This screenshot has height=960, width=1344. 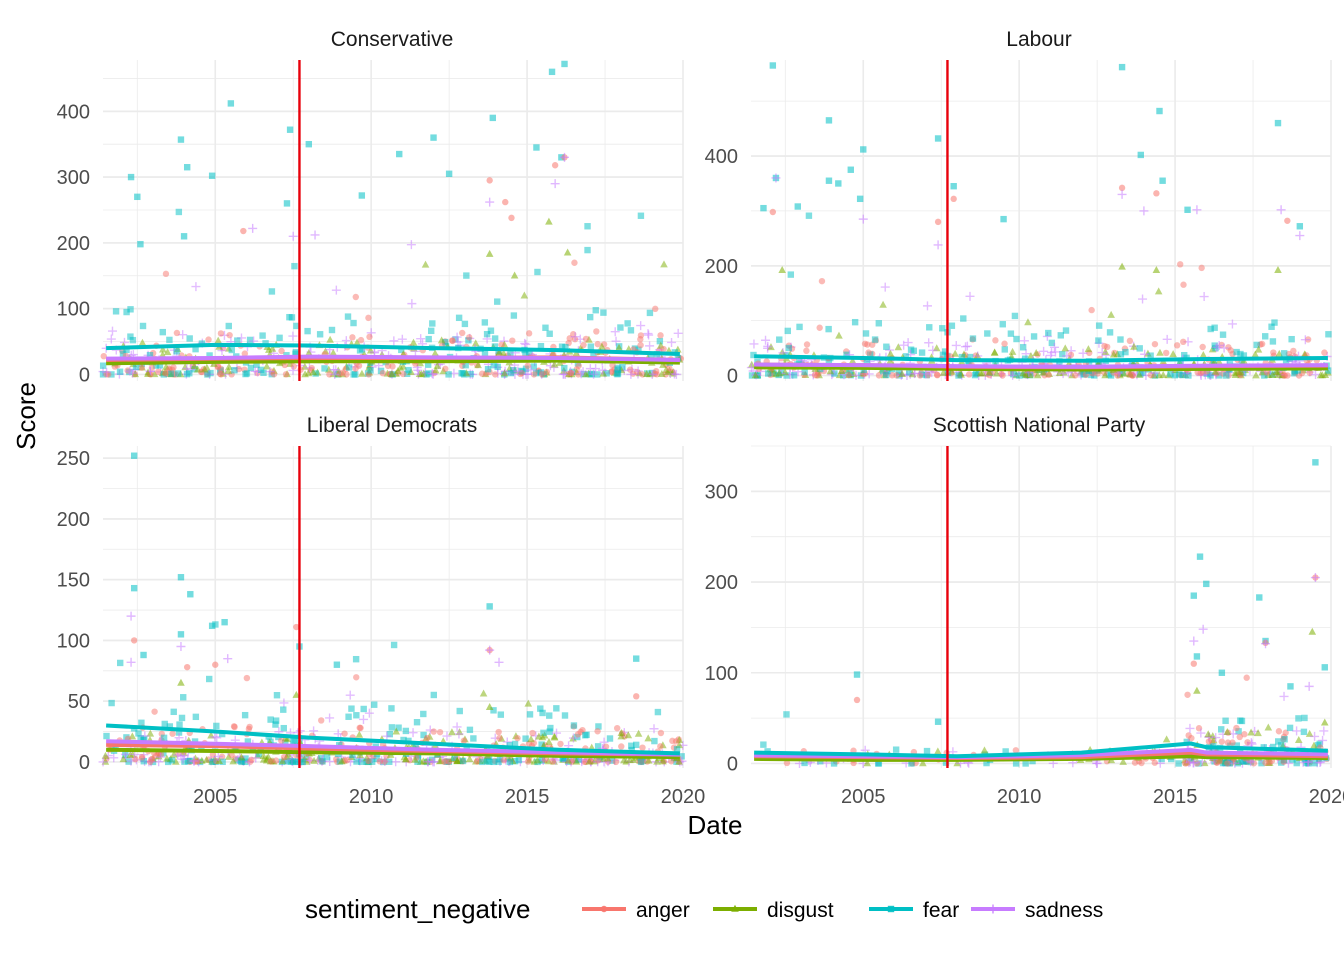 I want to click on y-tick-label: 200, so click(x=73, y=244).